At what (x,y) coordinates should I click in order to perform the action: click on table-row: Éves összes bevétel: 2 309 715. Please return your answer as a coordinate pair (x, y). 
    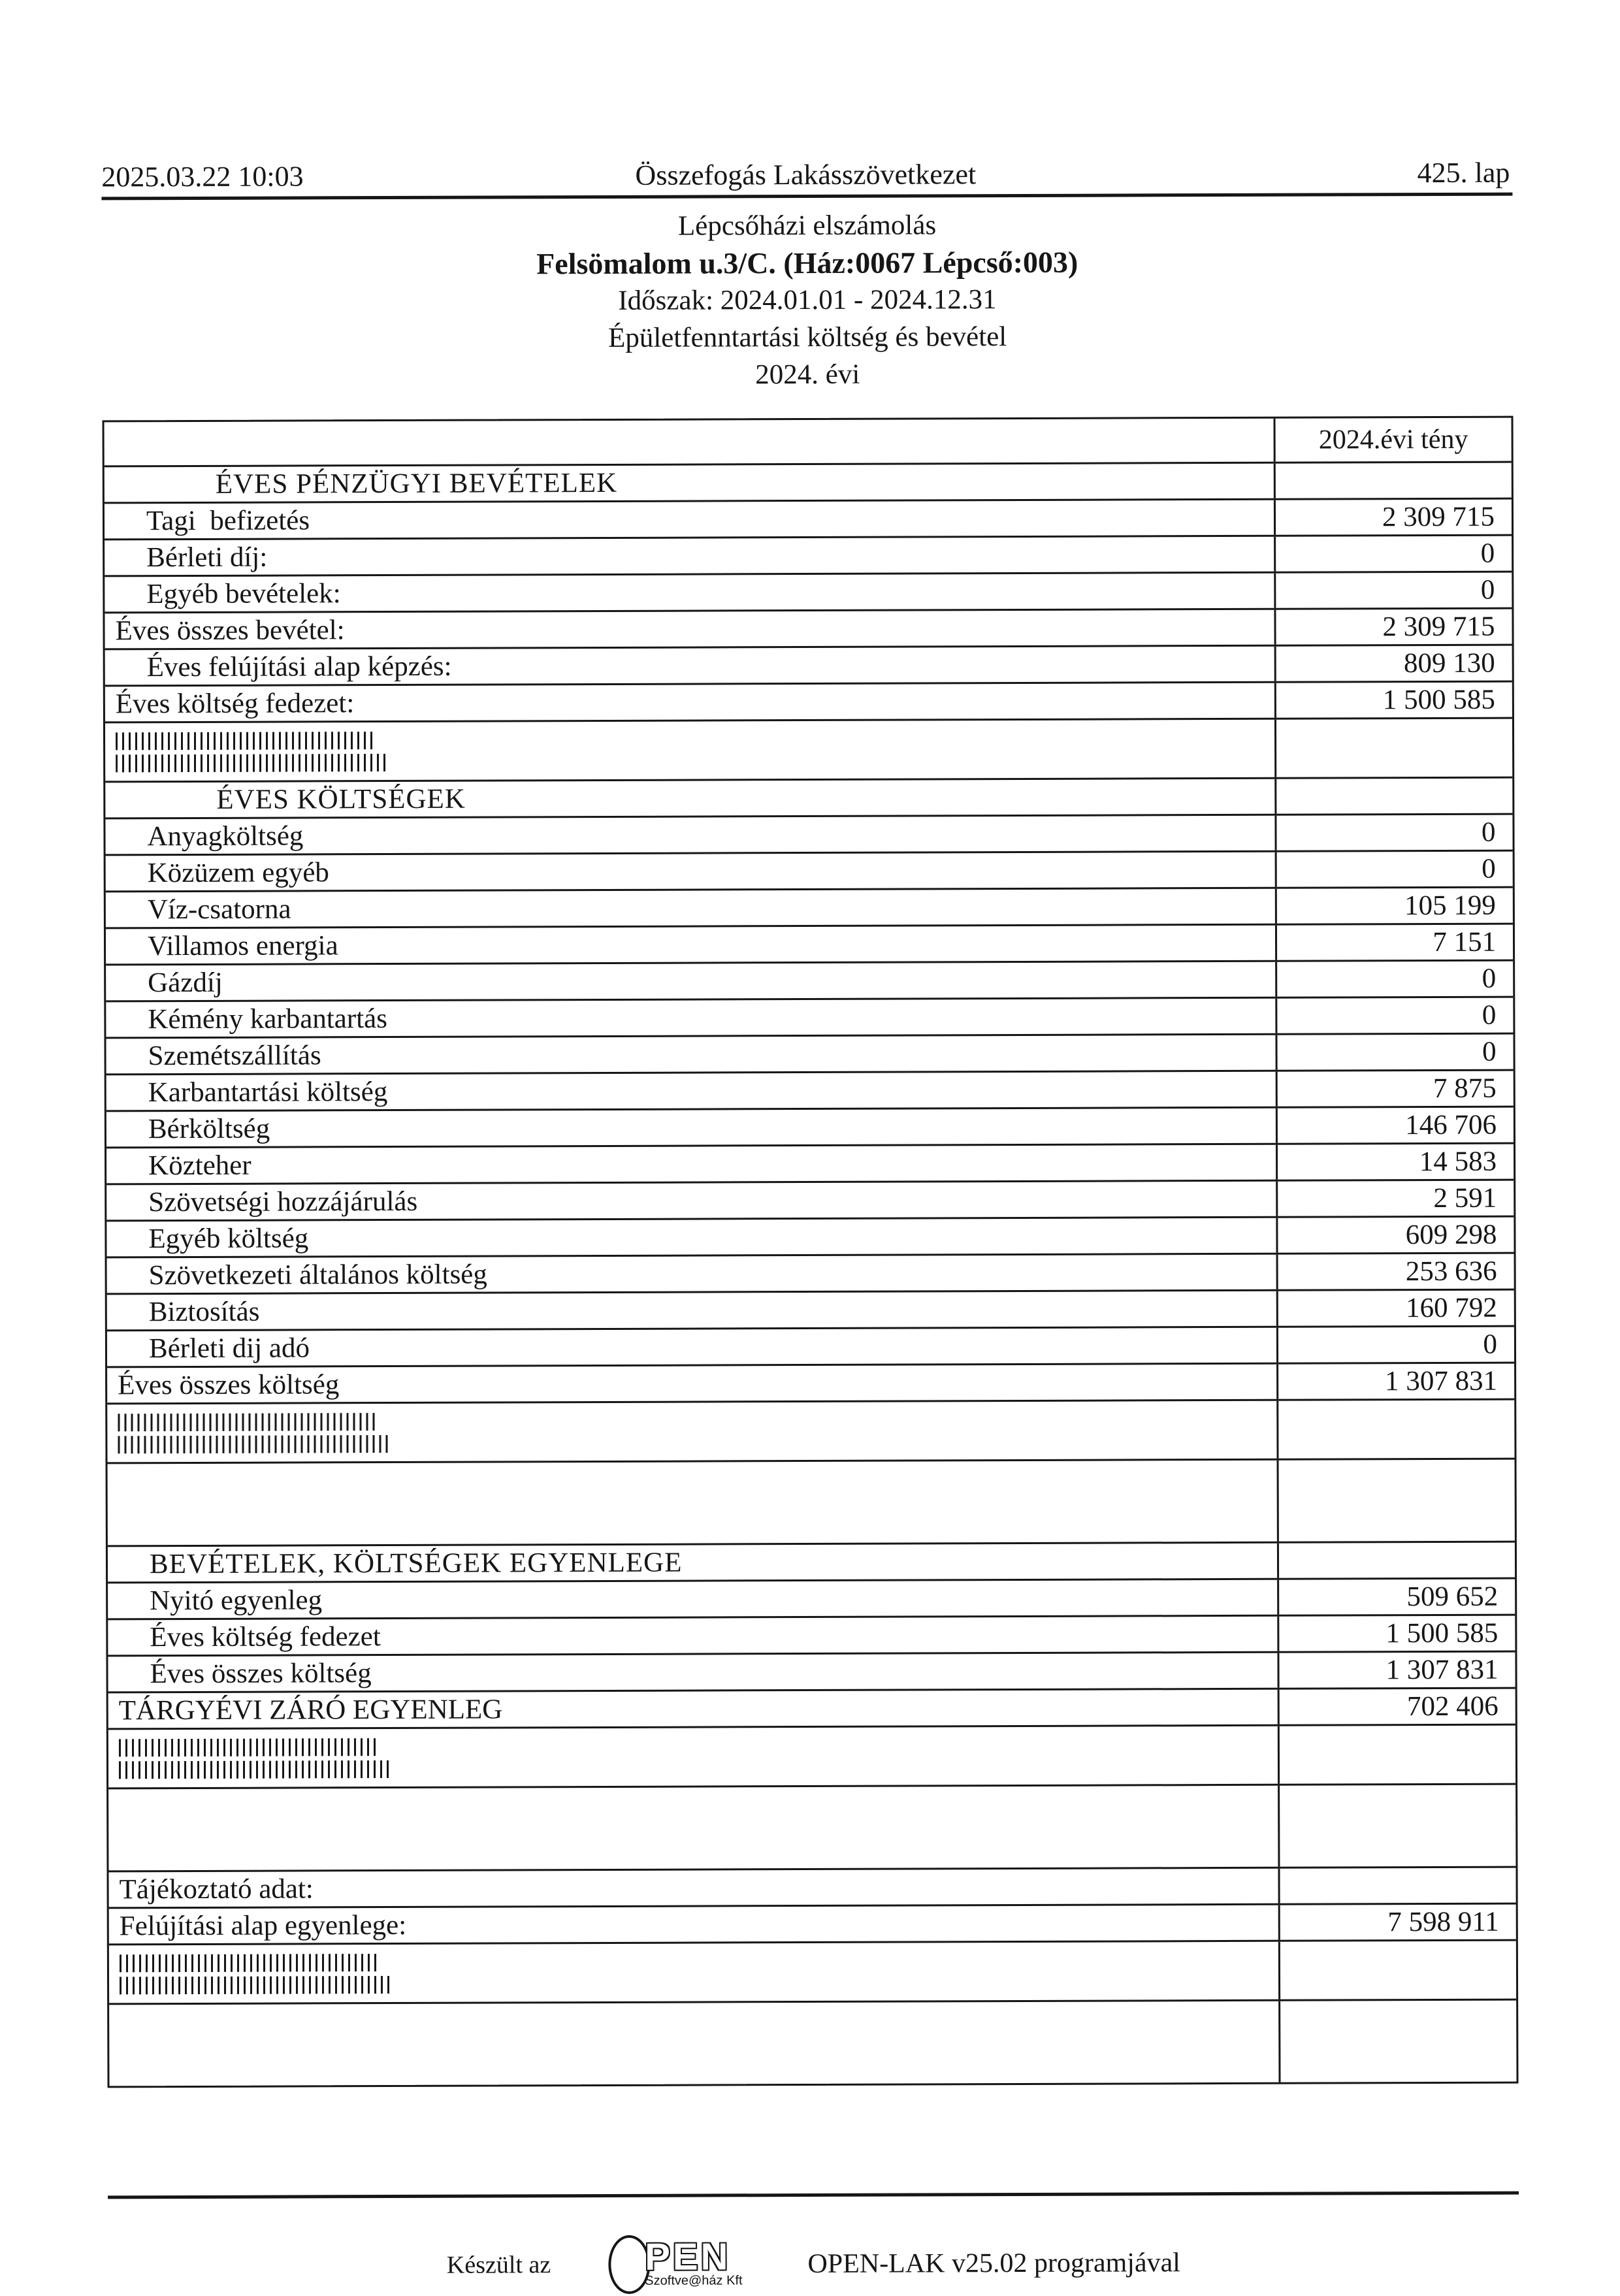
    Looking at the image, I should click on (808, 630).